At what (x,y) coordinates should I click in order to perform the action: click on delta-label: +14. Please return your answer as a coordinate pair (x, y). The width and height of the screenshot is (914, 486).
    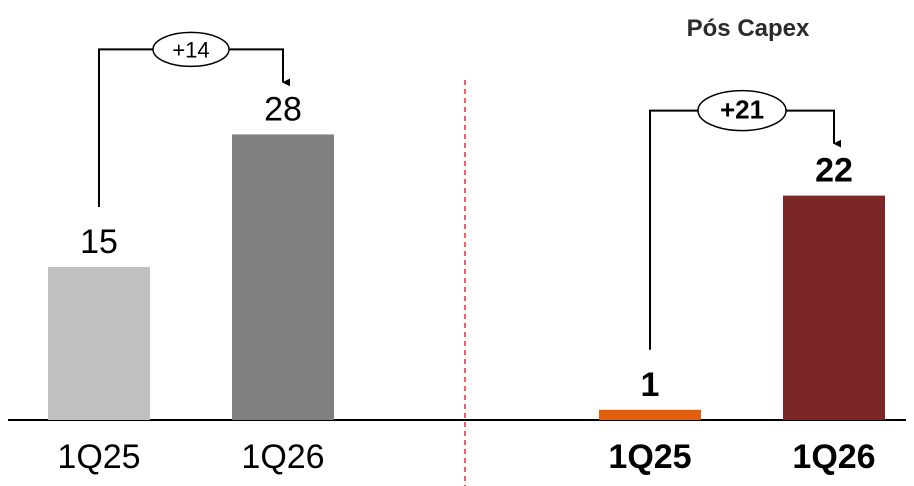
    Looking at the image, I should click on (190, 49).